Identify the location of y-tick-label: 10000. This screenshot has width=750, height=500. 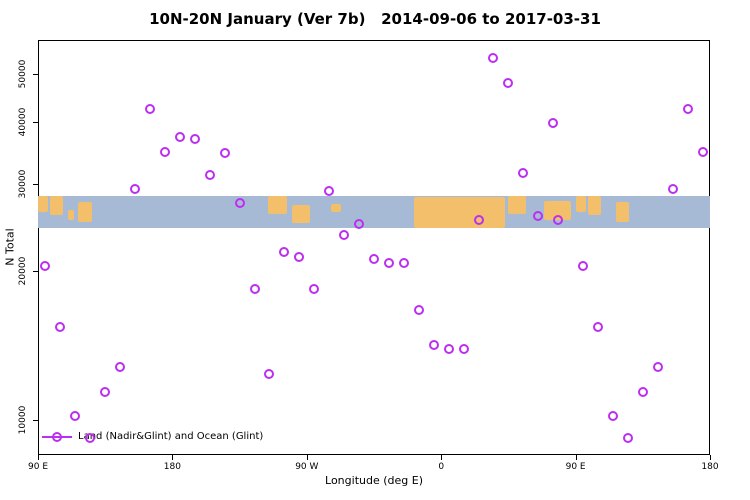
(23, 420).